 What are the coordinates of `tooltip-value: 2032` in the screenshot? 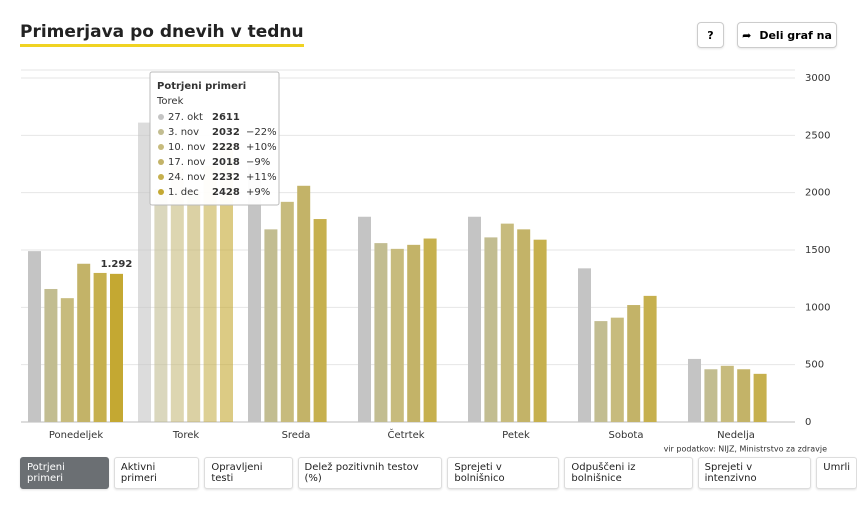 It's located at (226, 132).